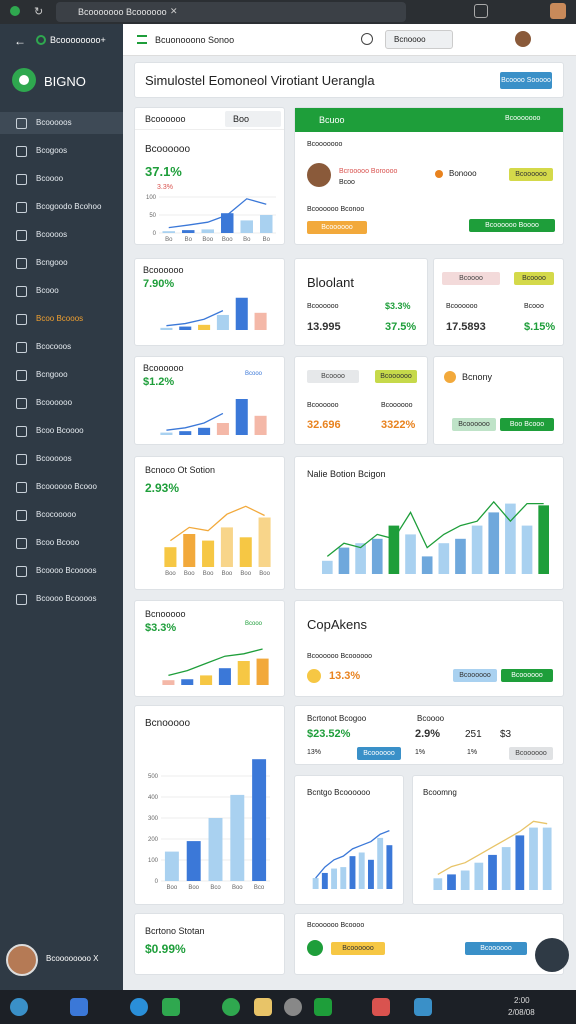  What do you see at coordinates (168, 723) in the screenshot?
I see `card-title: Bcnooooo` at bounding box center [168, 723].